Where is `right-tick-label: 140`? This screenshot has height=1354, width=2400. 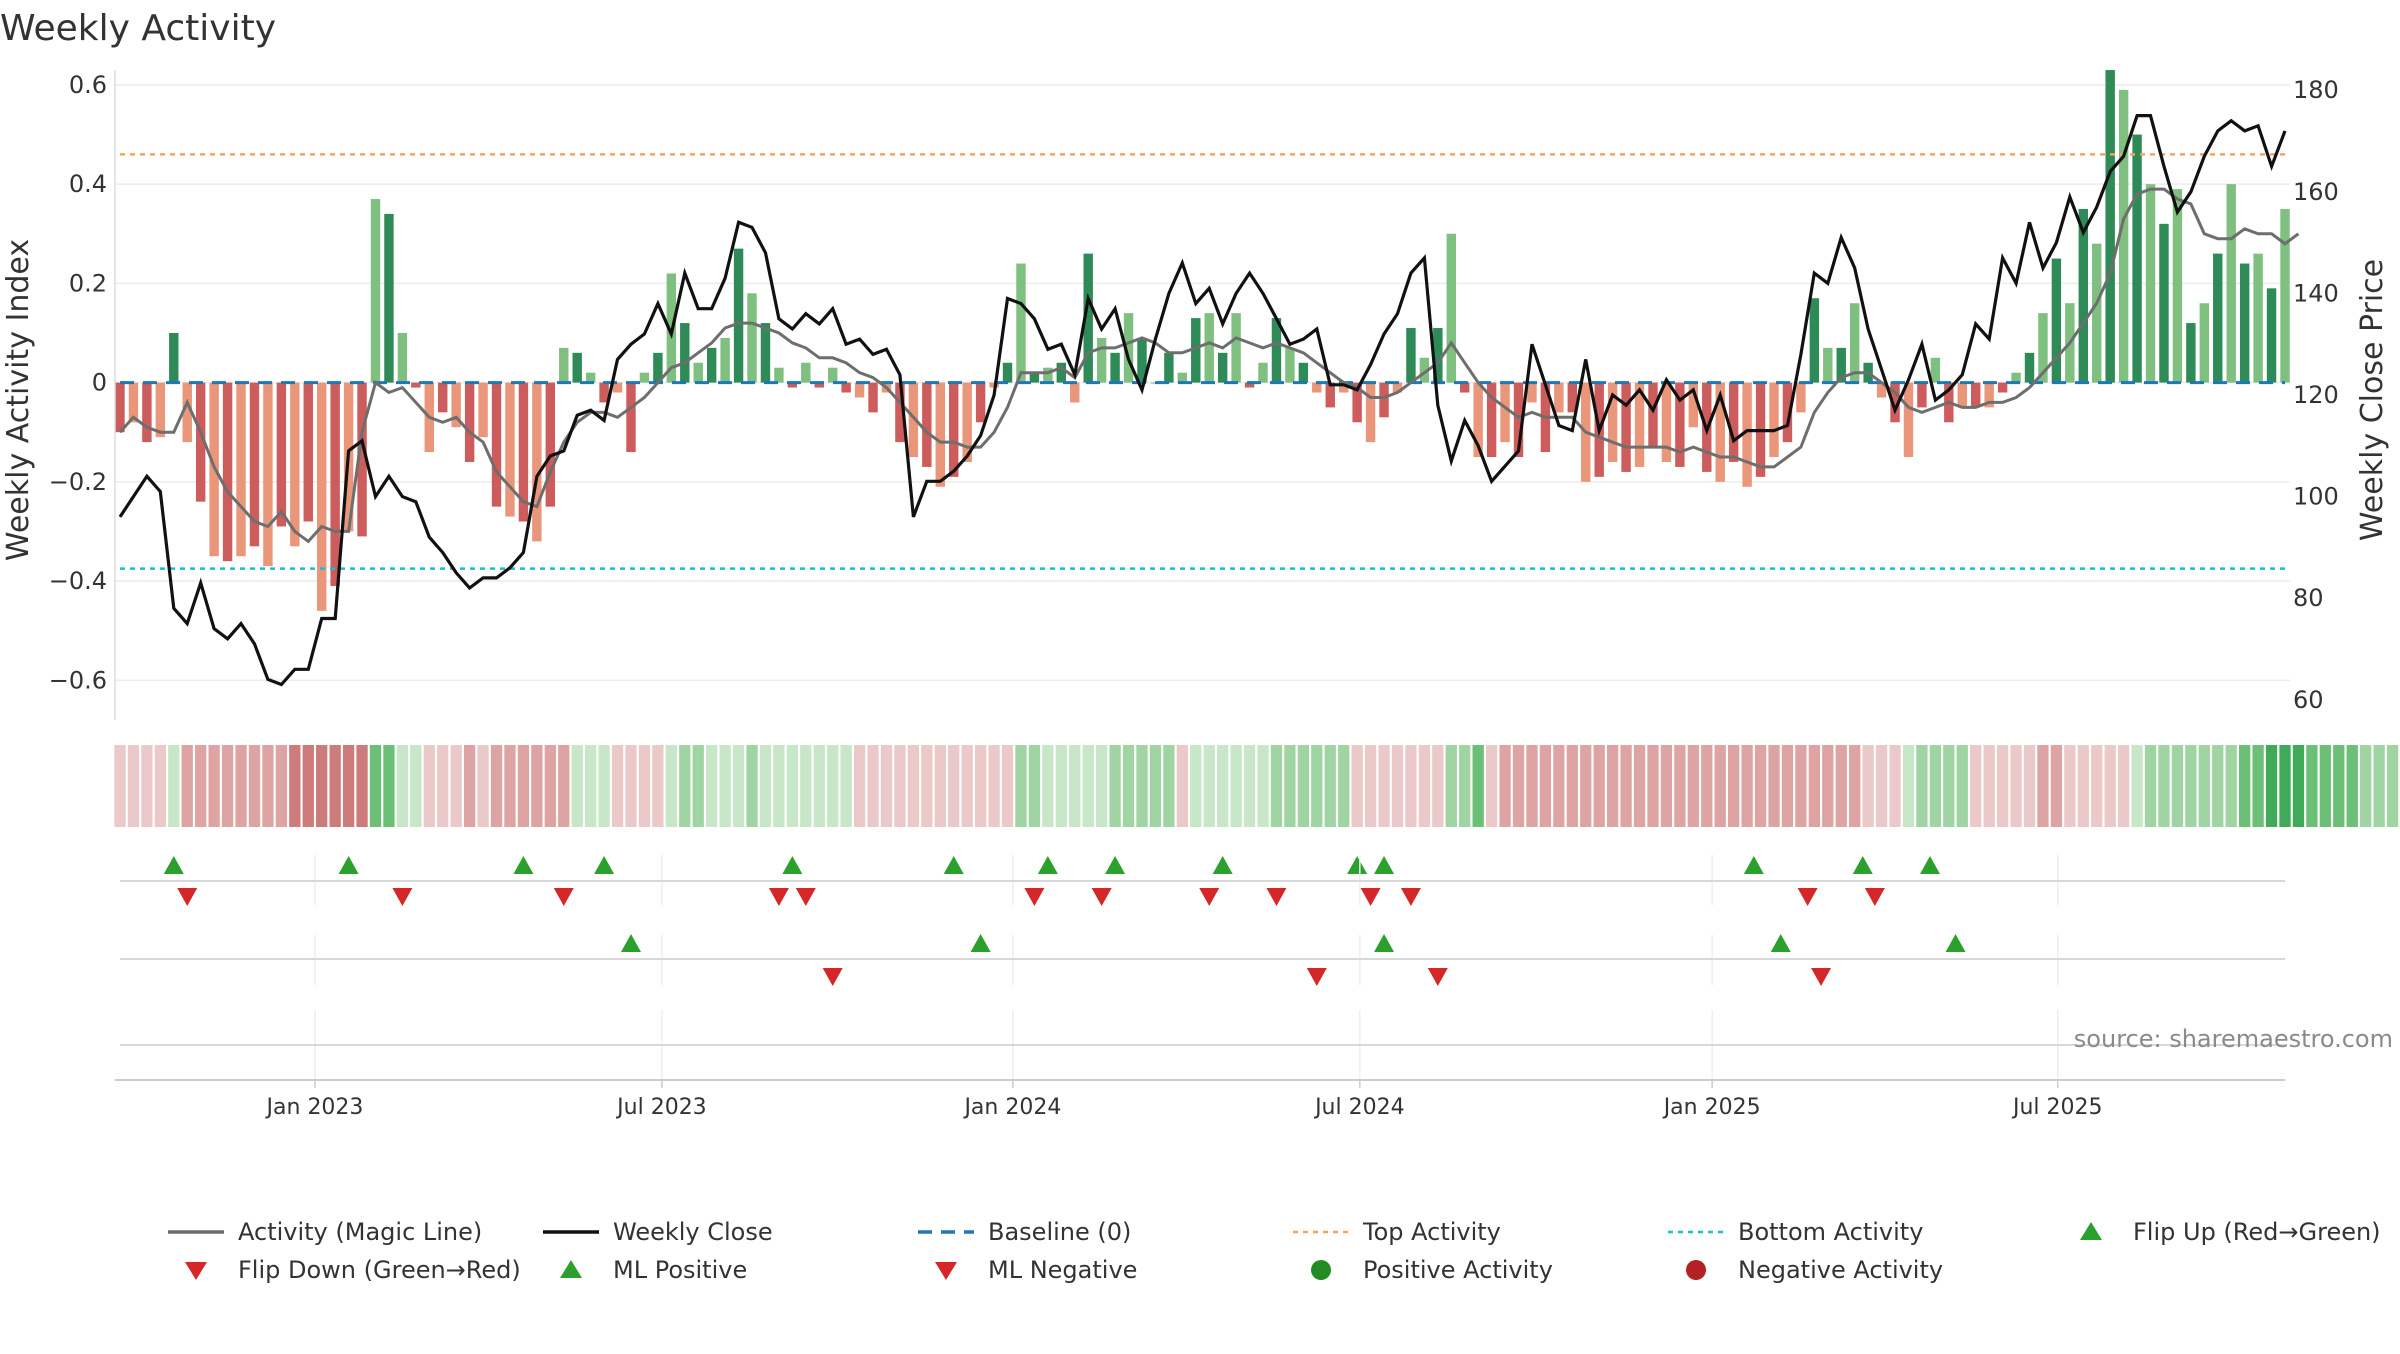
right-tick-label: 140 is located at coordinates (2316, 293).